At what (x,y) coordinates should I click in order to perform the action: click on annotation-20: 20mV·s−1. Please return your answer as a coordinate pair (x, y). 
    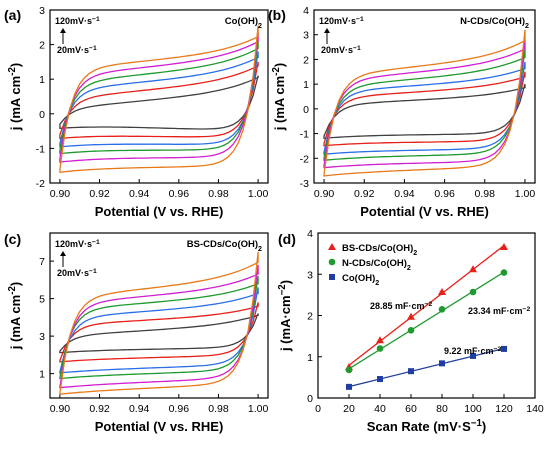
    Looking at the image, I should click on (77, 50).